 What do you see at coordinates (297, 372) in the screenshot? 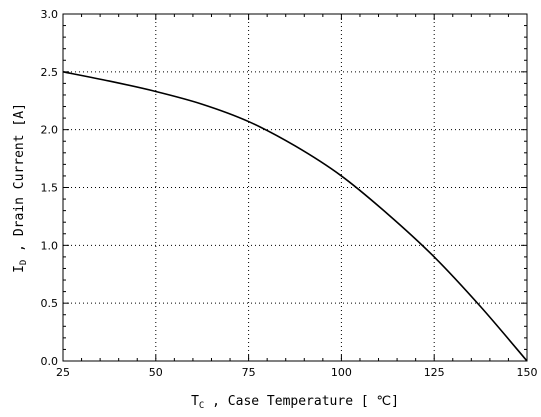
I see `x-tick-labels: 25 50 75 100 125 150` at bounding box center [297, 372].